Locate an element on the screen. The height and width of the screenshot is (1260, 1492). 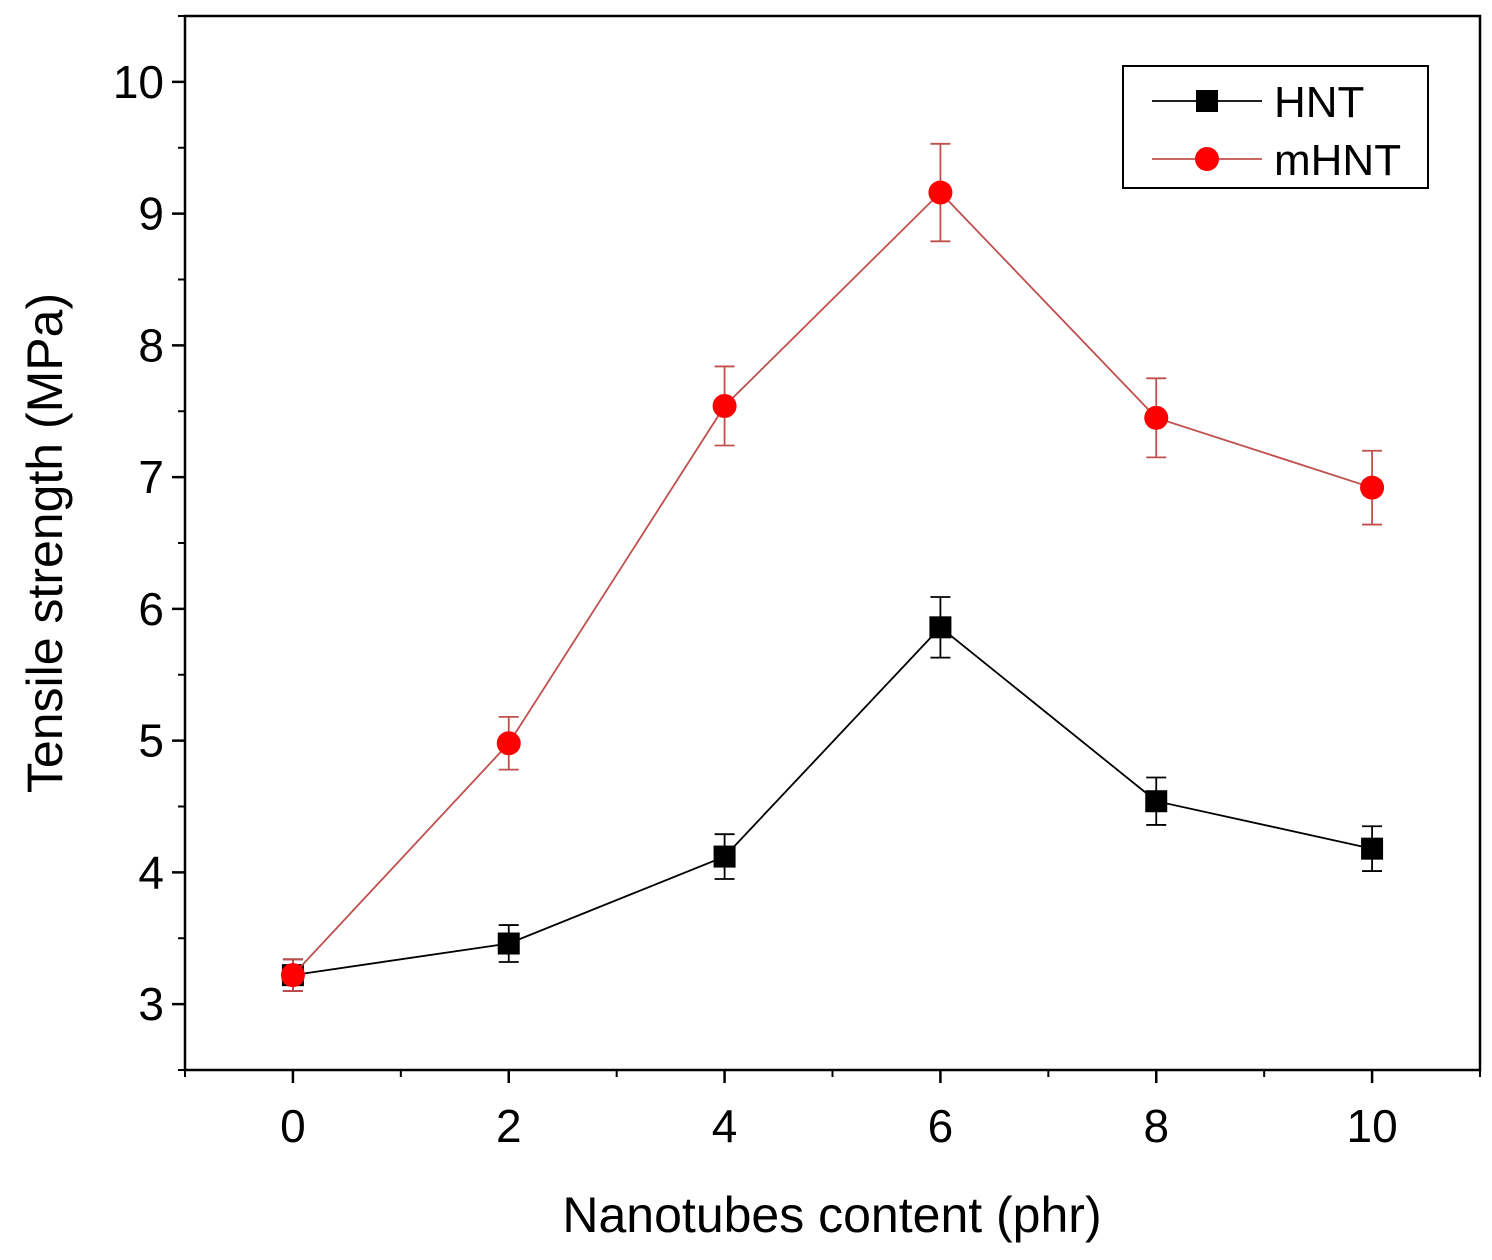
x-tick-label: 8 is located at coordinates (1156, 1126).